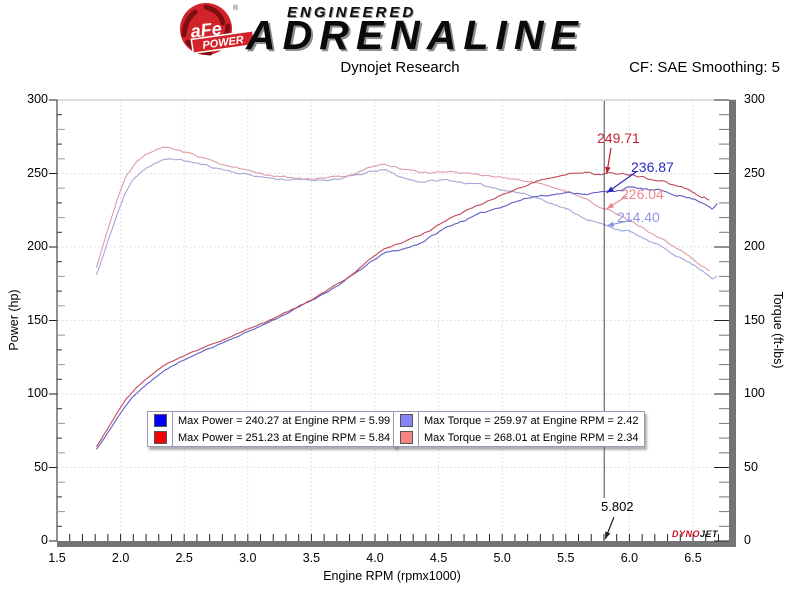 The image size is (800, 600). I want to click on left-tick-label: 0, so click(44, 540).